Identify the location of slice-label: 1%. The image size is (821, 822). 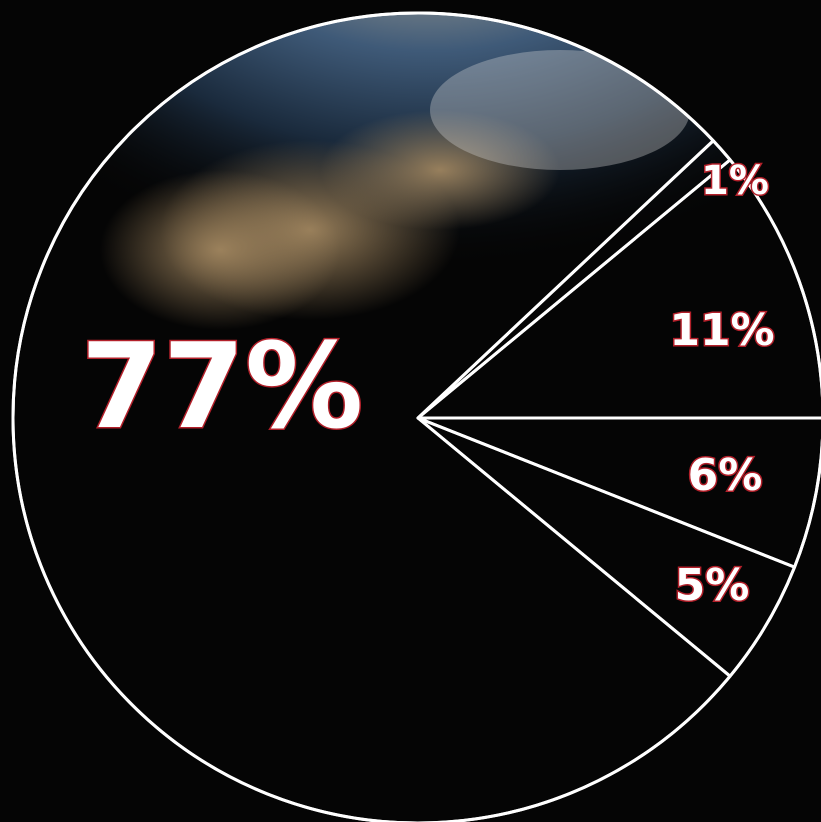
(735, 181).